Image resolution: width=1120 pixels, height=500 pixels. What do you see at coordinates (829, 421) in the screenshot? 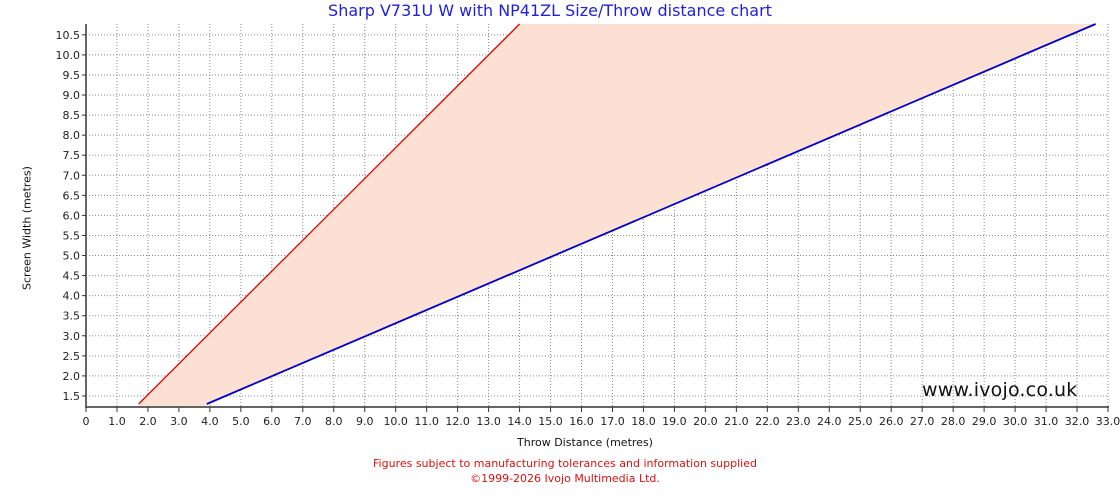
I see `x-tick-label: 24.0` at bounding box center [829, 421].